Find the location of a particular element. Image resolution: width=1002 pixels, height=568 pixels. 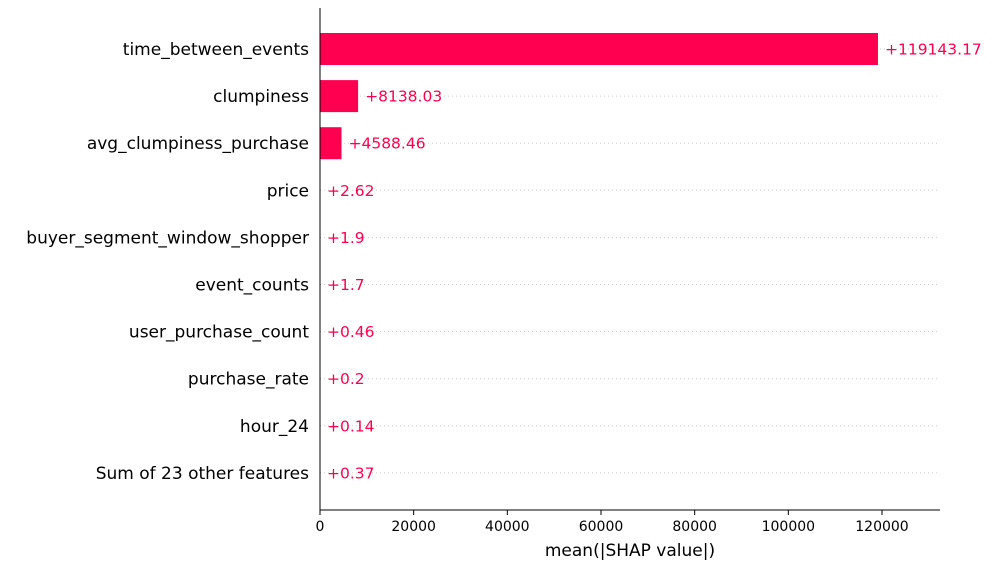

feature-label: Sum of 23 other features is located at coordinates (202, 474).